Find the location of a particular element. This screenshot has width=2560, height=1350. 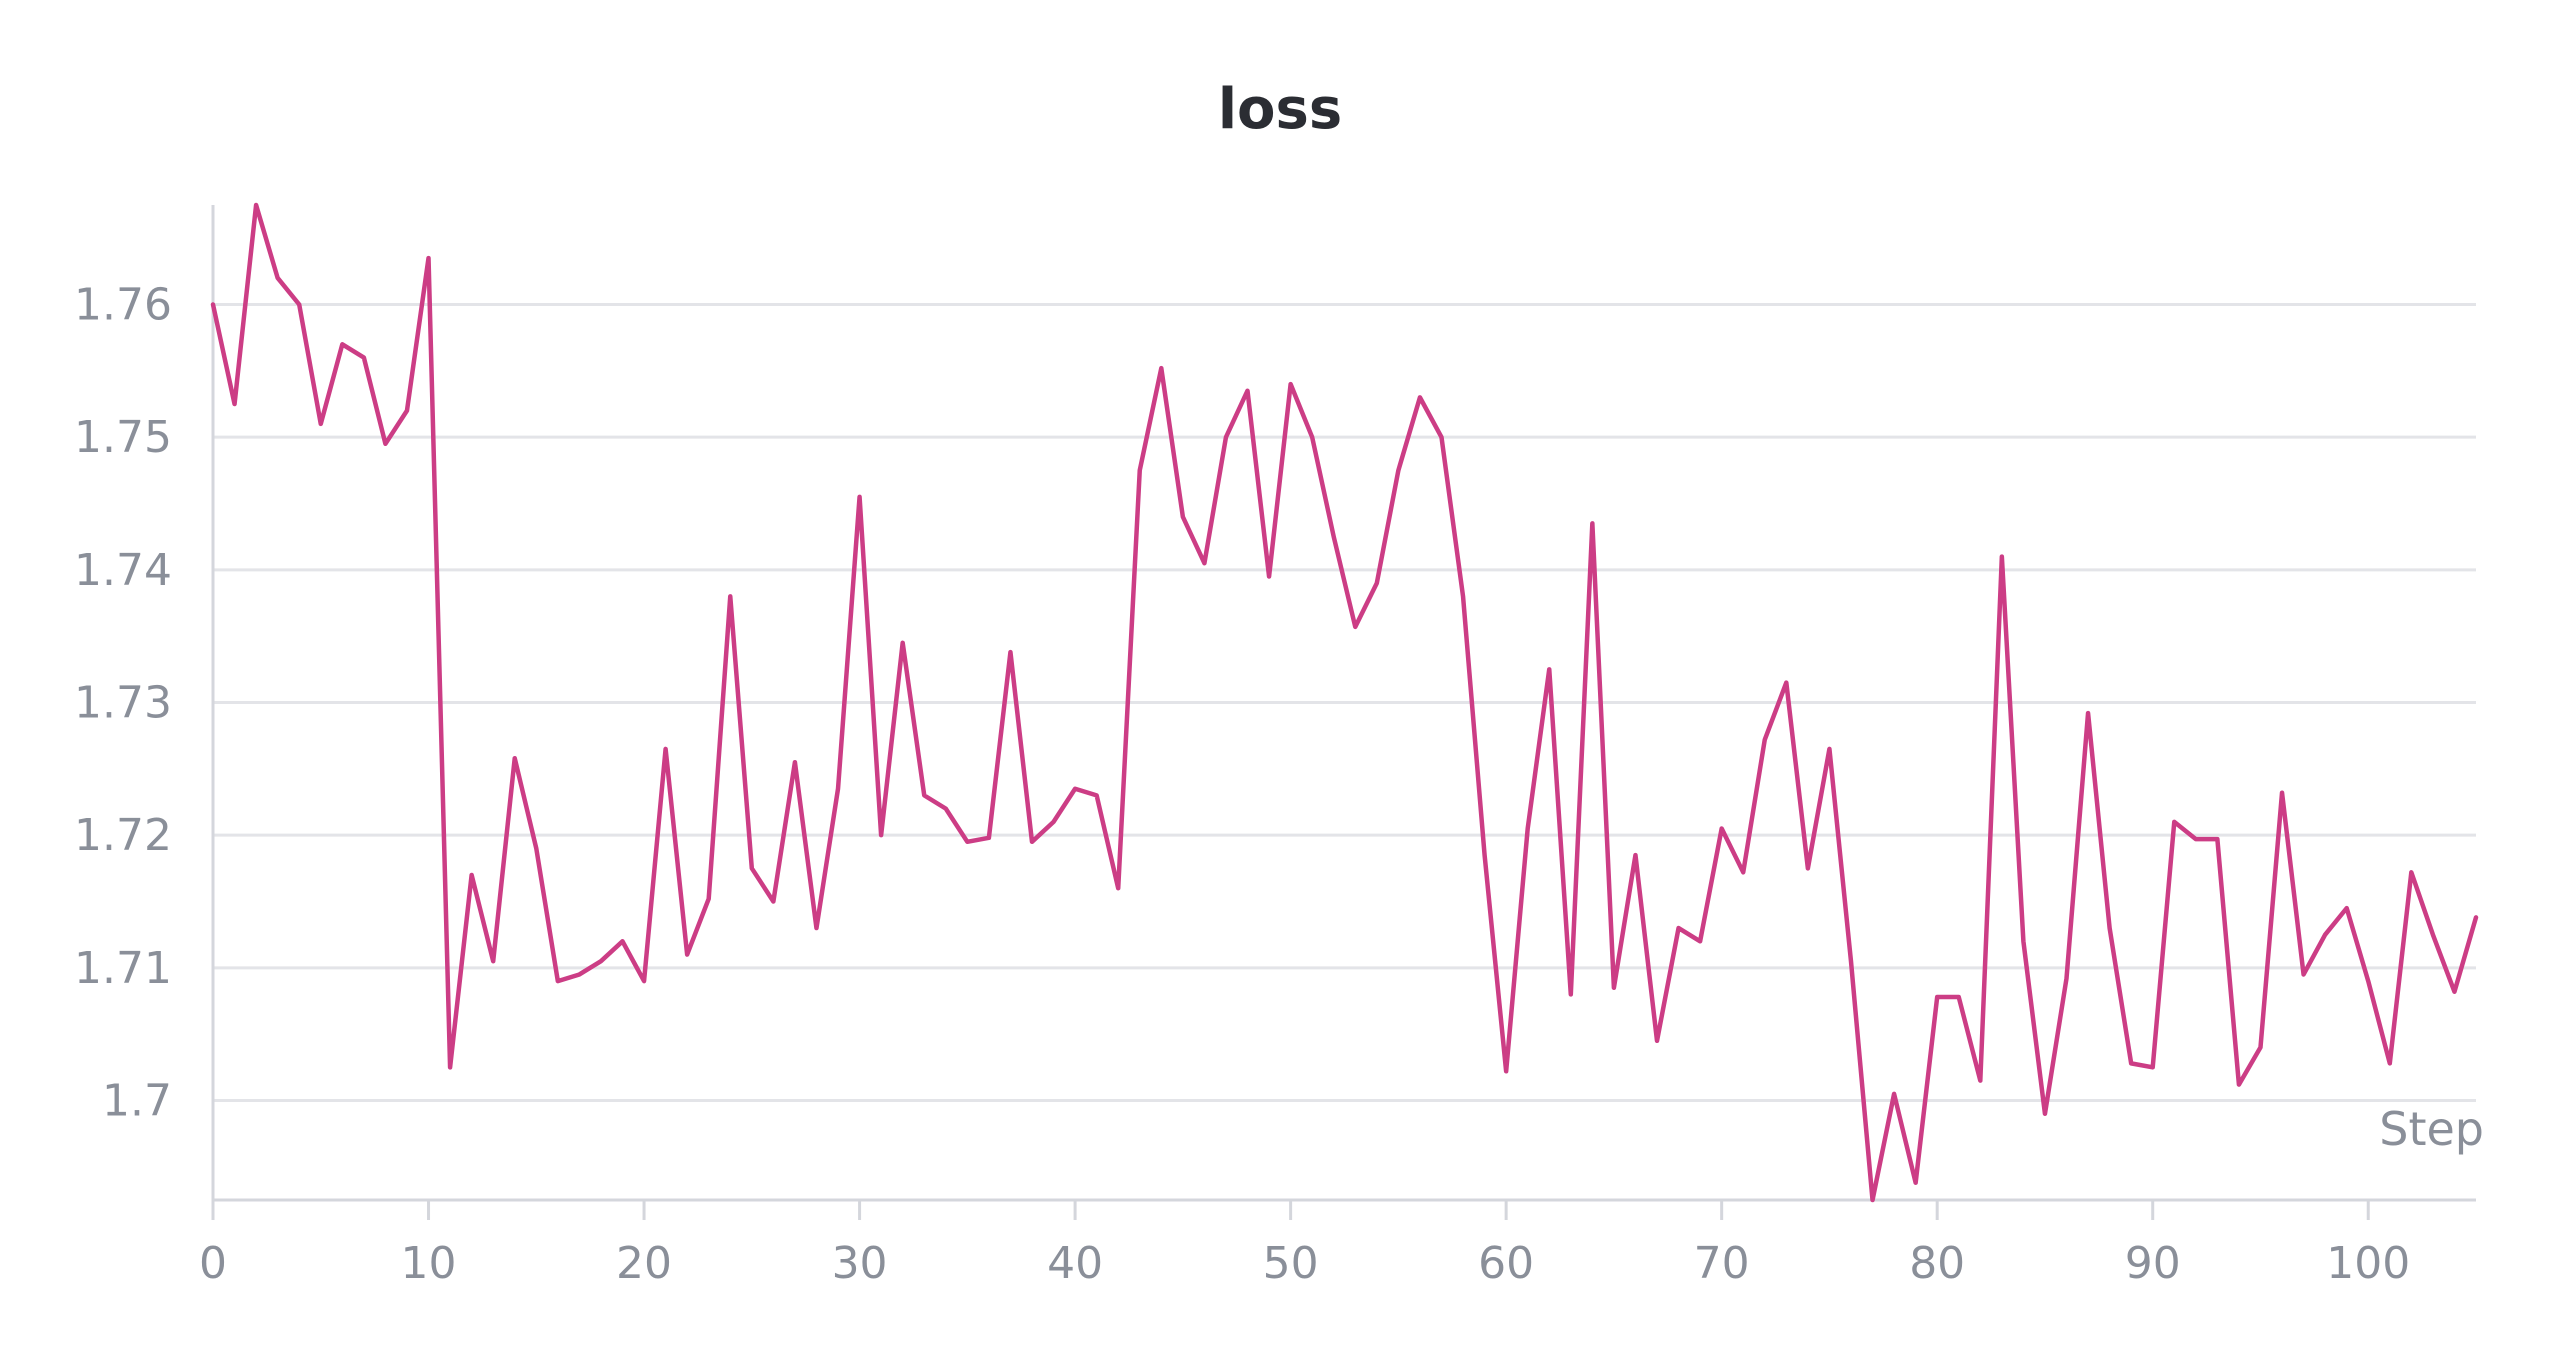

x-tick-label: 90 is located at coordinates (2153, 1263).